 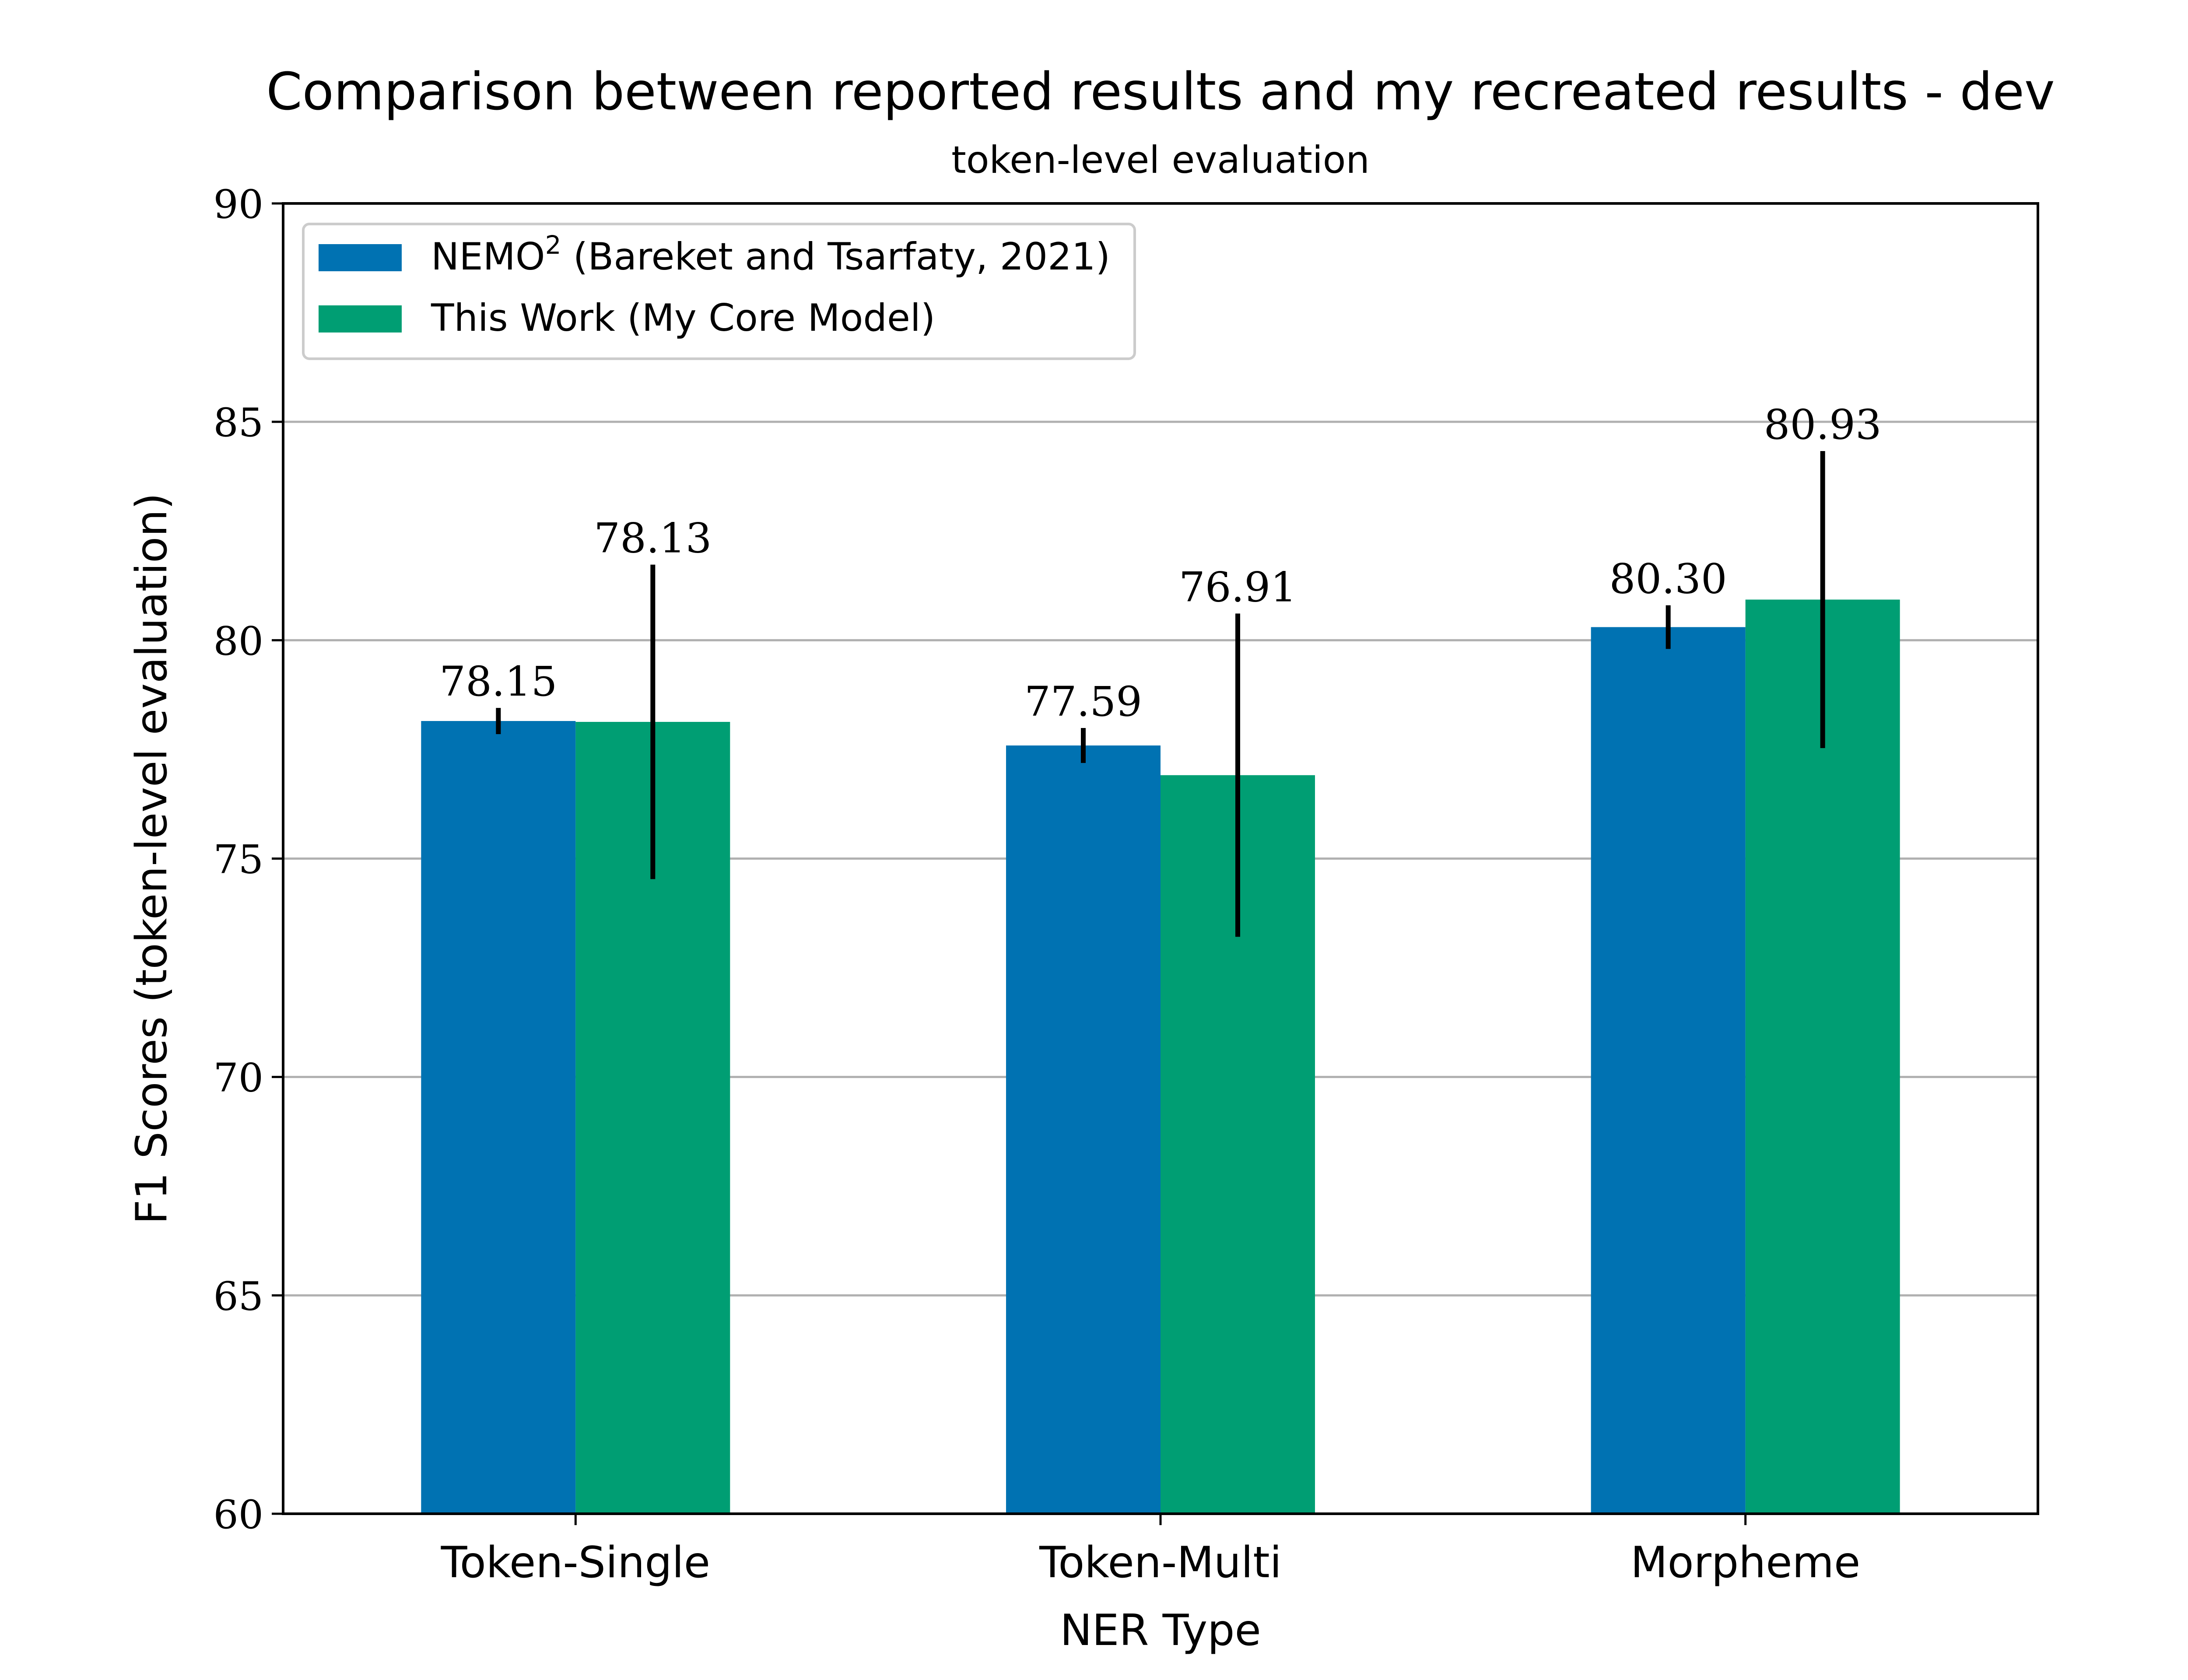 What do you see at coordinates (1745, 1563) in the screenshot?
I see `x-tick-label-2: Morpheme` at bounding box center [1745, 1563].